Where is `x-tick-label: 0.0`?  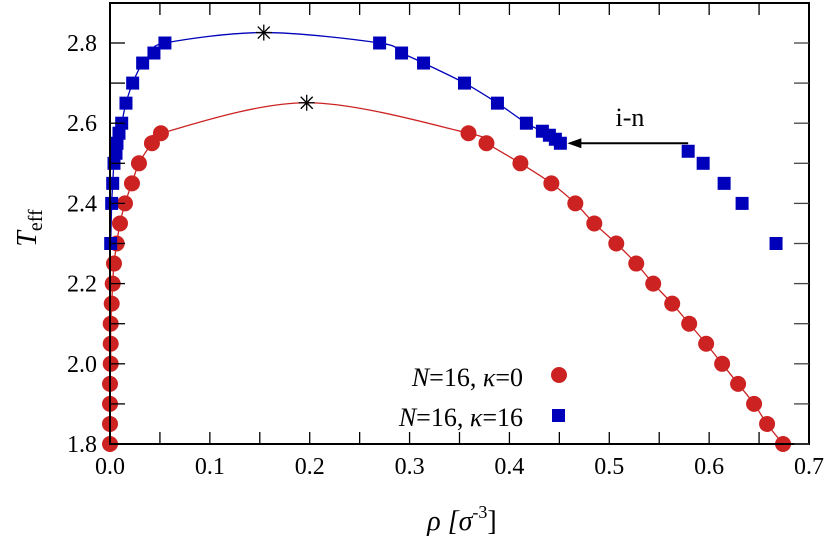
x-tick-label: 0.0 is located at coordinates (110, 467).